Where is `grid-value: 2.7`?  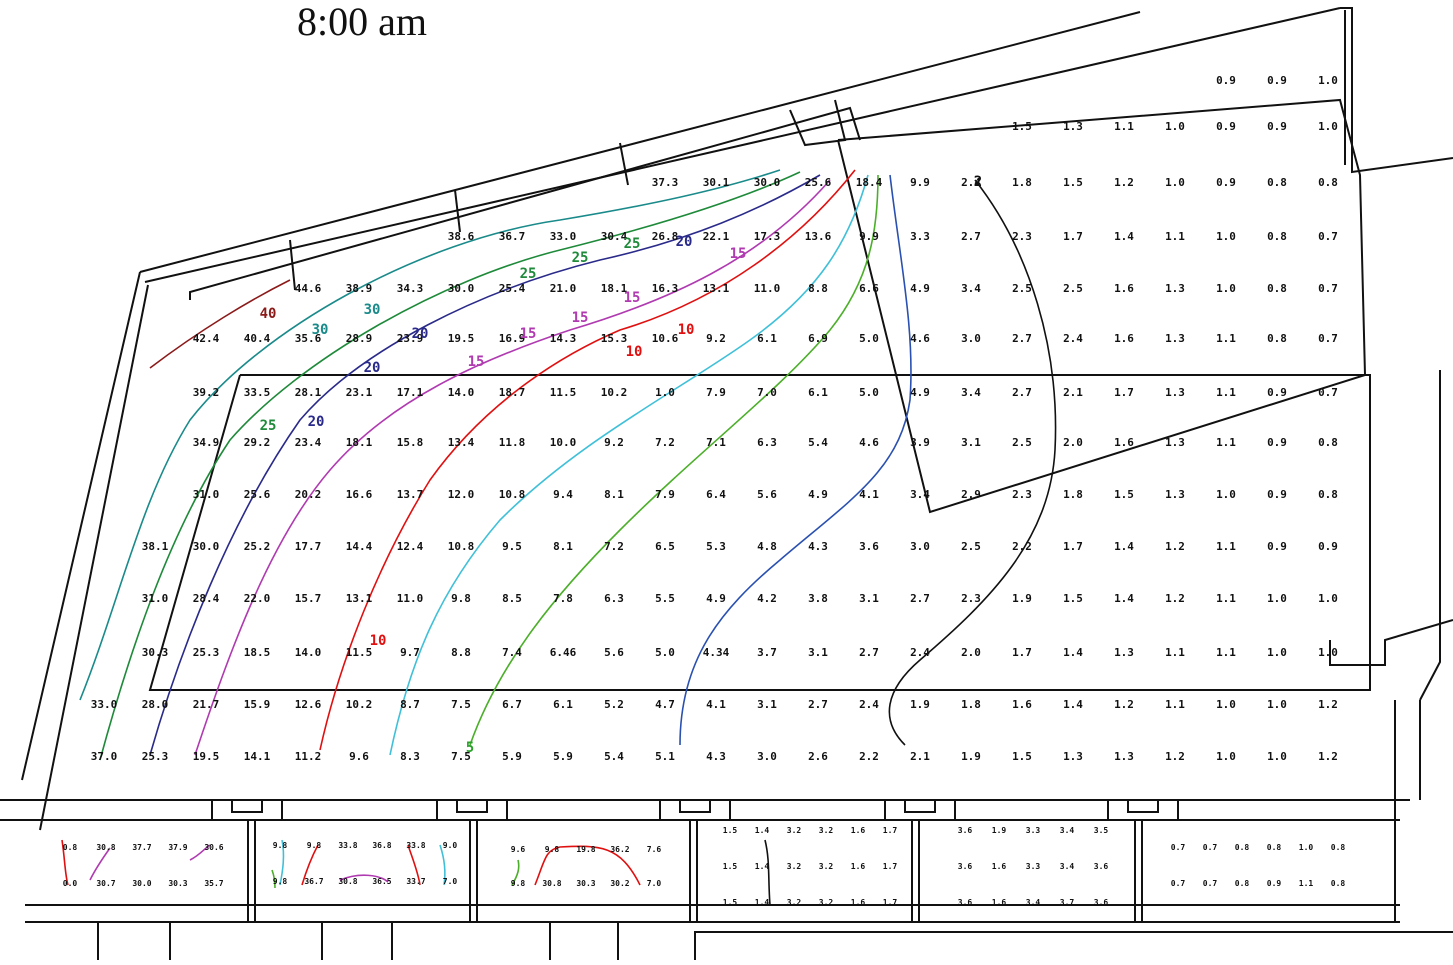
grid-value: 2.7 is located at coordinates (971, 236).